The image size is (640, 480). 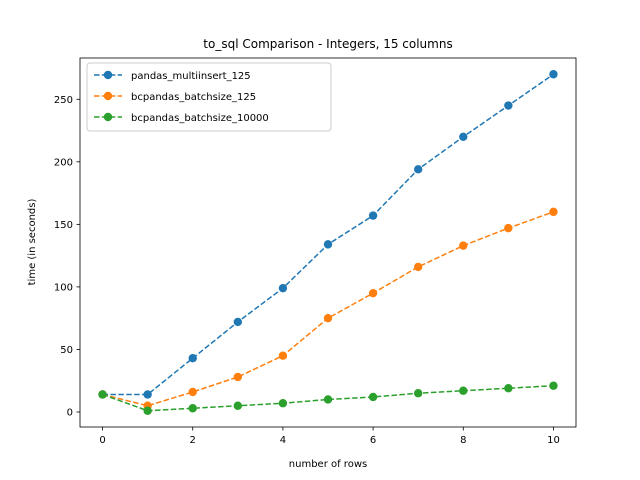 What do you see at coordinates (191, 76) in the screenshot?
I see `legend-label: pandas_multiinsert_125` at bounding box center [191, 76].